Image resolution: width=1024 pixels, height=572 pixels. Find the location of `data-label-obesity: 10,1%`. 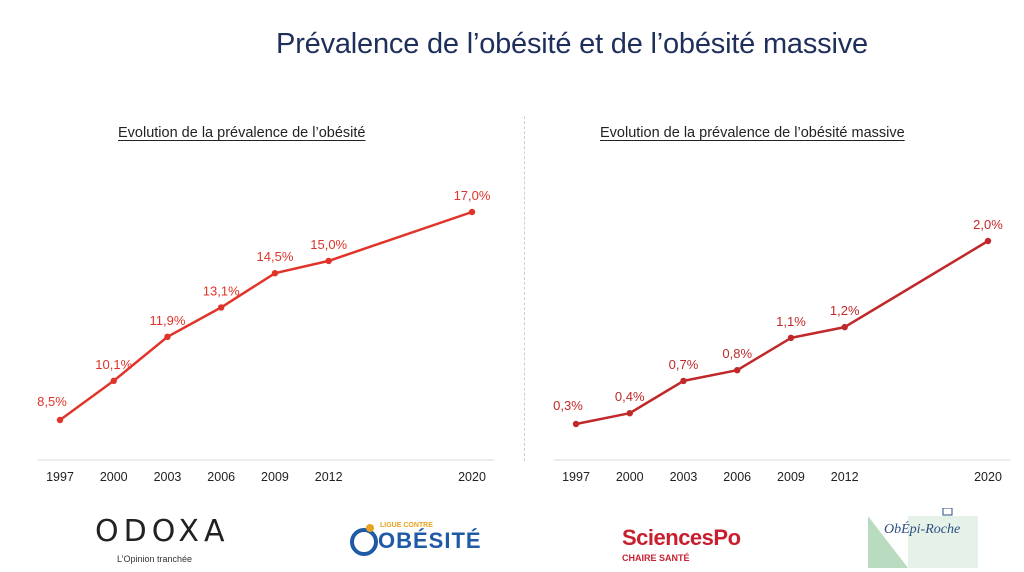

data-label-obesity: 10,1% is located at coordinates (113, 364).